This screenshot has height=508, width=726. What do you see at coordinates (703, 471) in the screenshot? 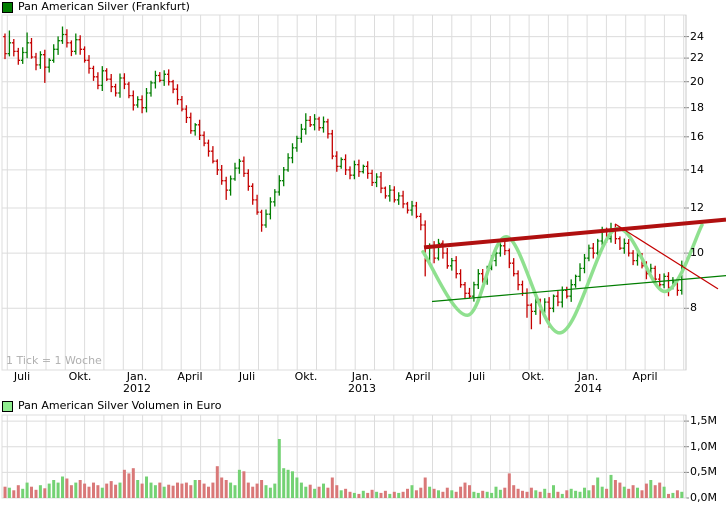
I see `volume-axis-label: 0,5M` at bounding box center [703, 471].